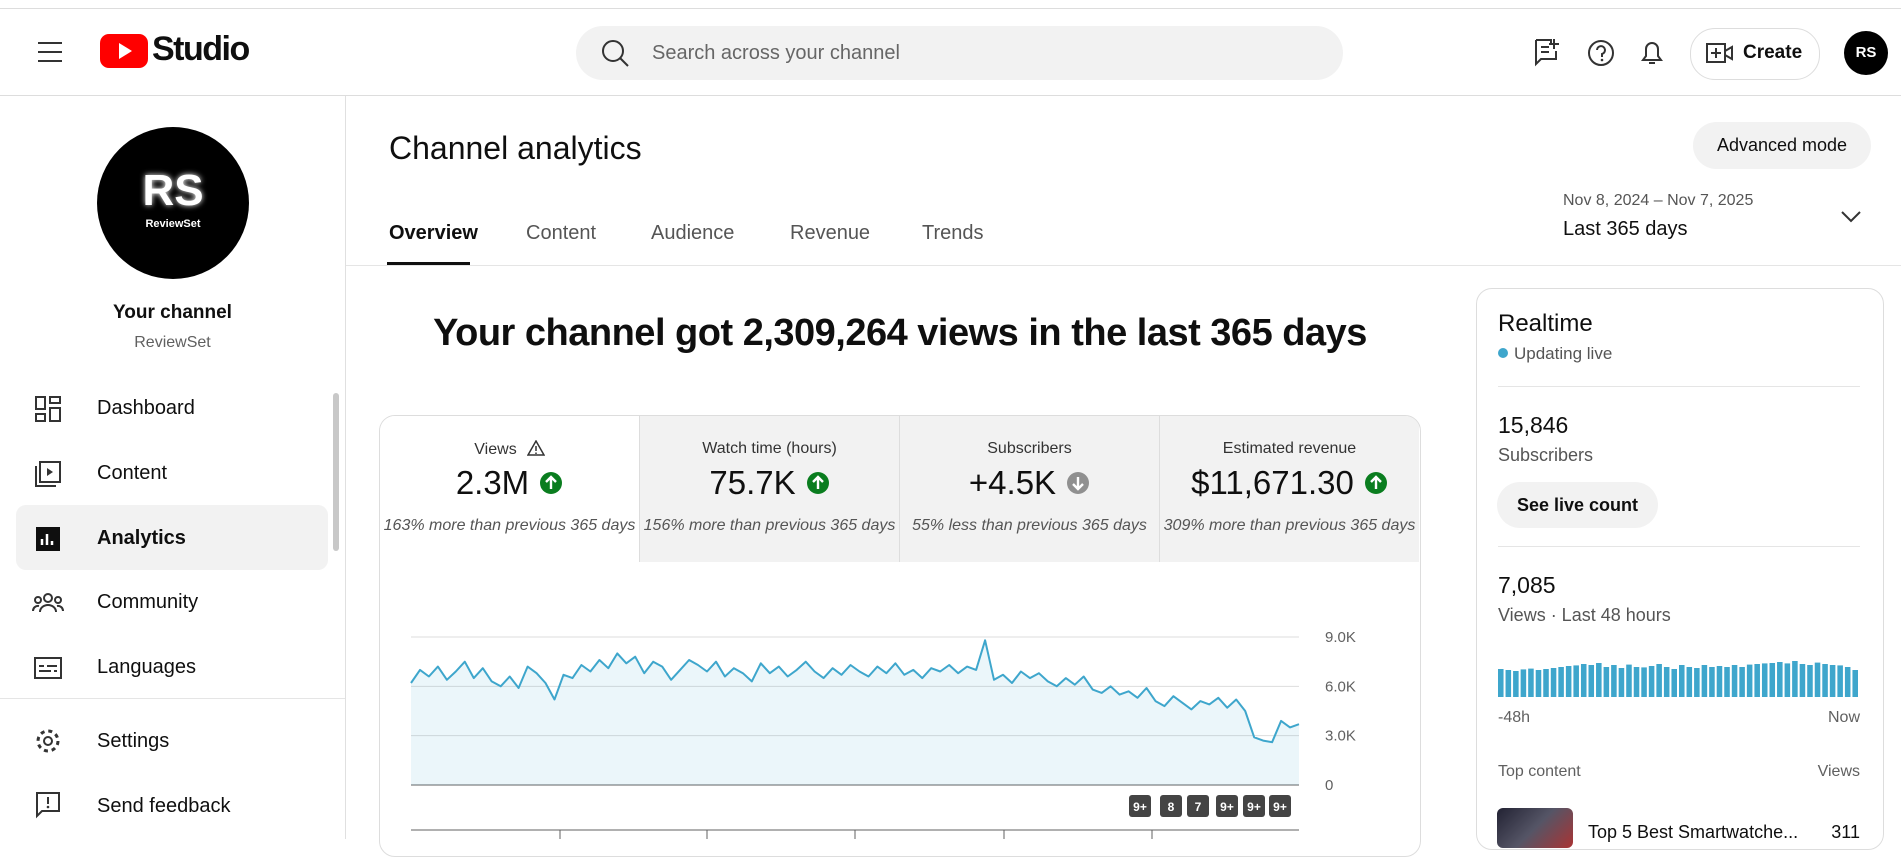 The width and height of the screenshot is (1901, 857). Describe the element at coordinates (48, 539) in the screenshot. I see `analytics-icon` at that location.